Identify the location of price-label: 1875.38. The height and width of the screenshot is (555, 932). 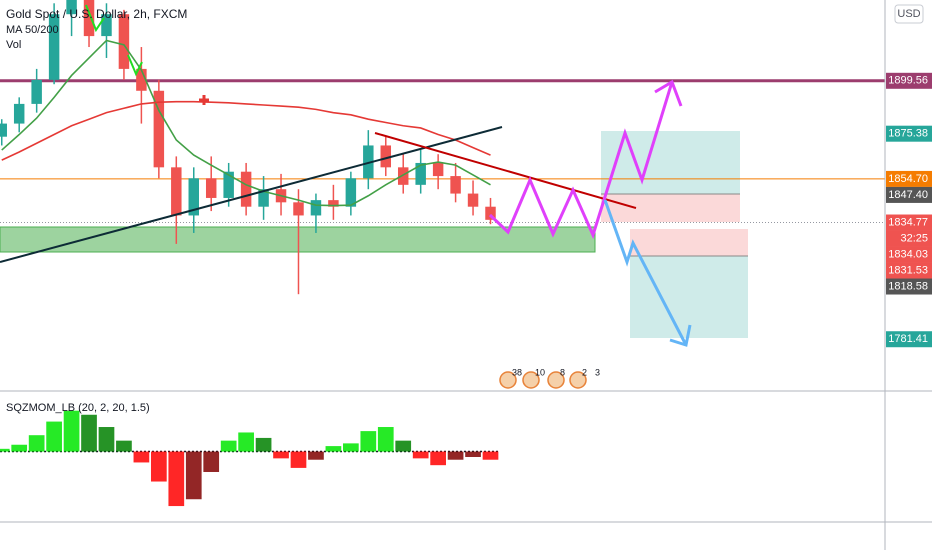
(908, 134).